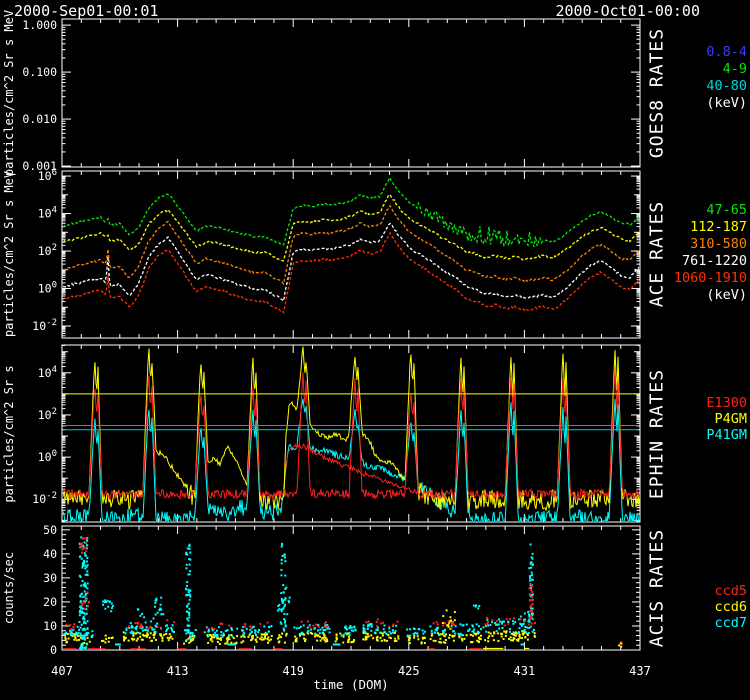 Image resolution: width=750 pixels, height=700 pixels. I want to click on svg-text: 50, so click(50, 530).